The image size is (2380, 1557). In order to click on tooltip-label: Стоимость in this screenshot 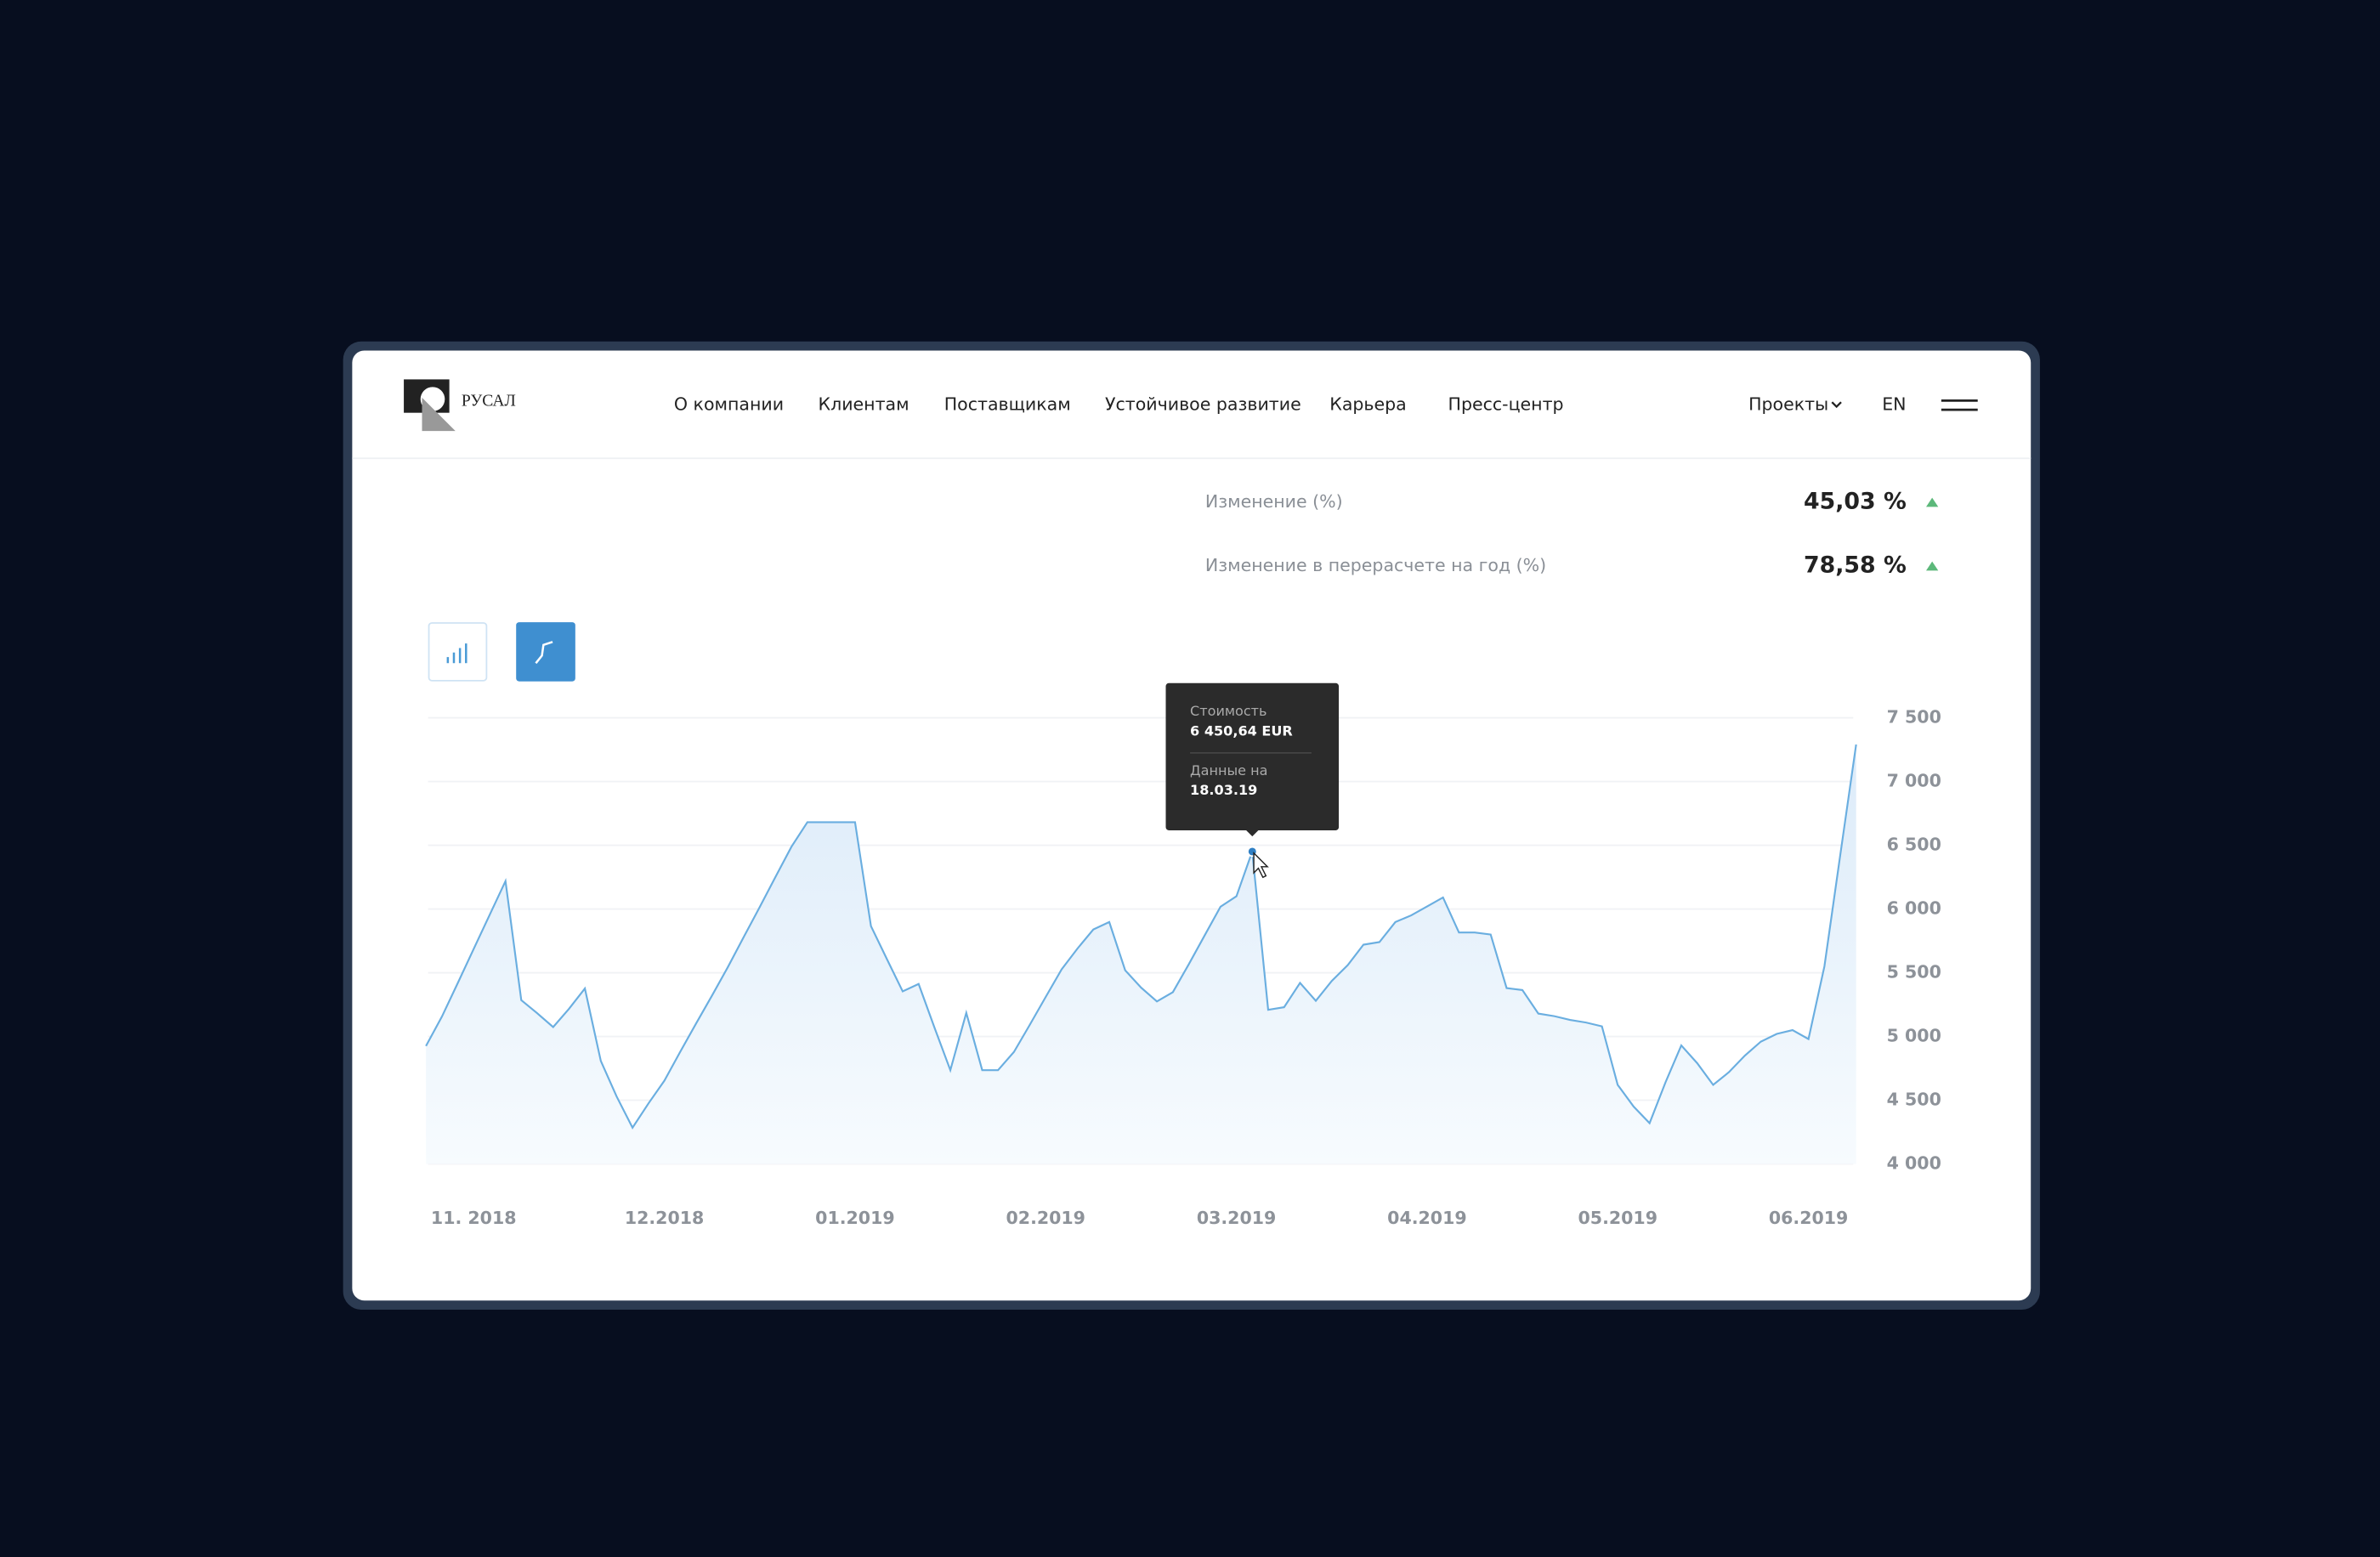, I will do `click(1228, 711)`.